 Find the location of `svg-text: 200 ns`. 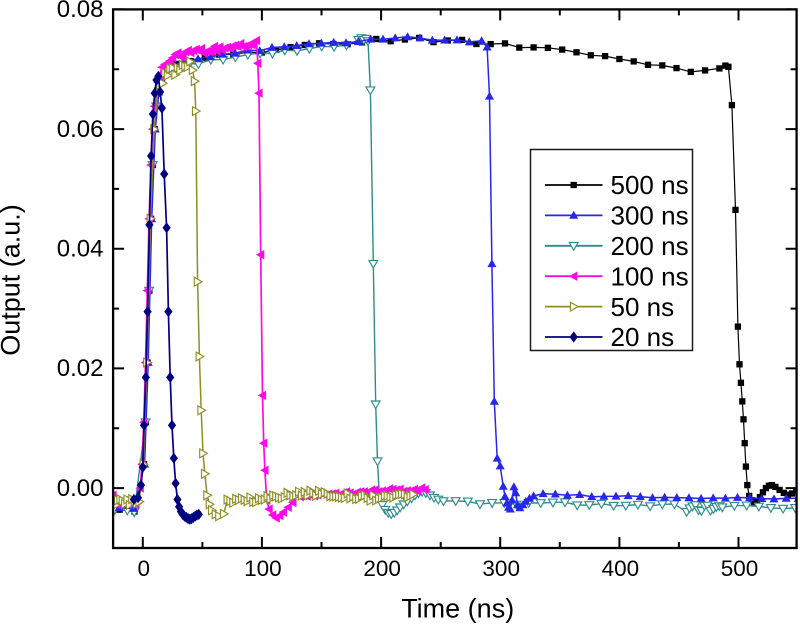

svg-text: 200 ns is located at coordinates (650, 246).